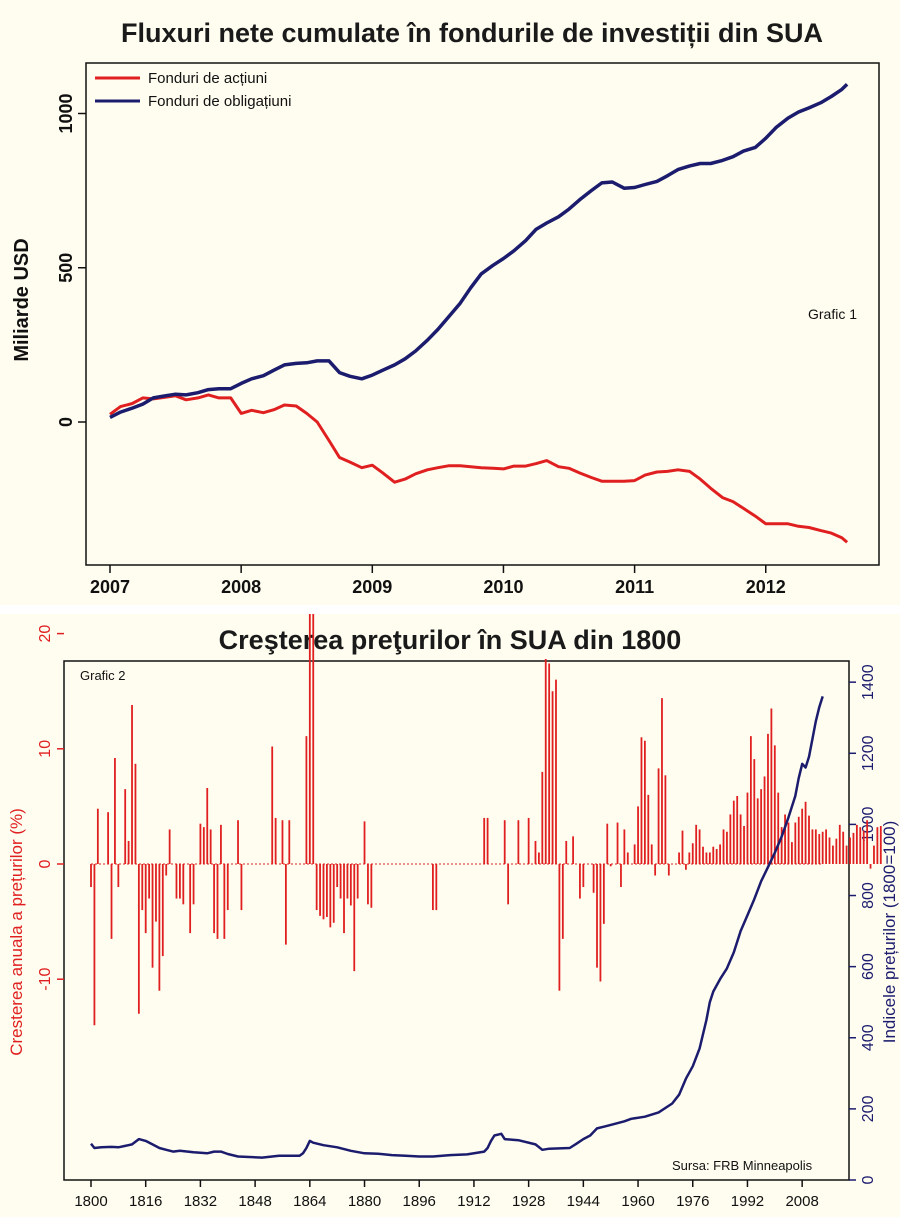 Image resolution: width=900 pixels, height=1217 pixels. I want to click on y-tick-label: 1000, so click(66, 113).